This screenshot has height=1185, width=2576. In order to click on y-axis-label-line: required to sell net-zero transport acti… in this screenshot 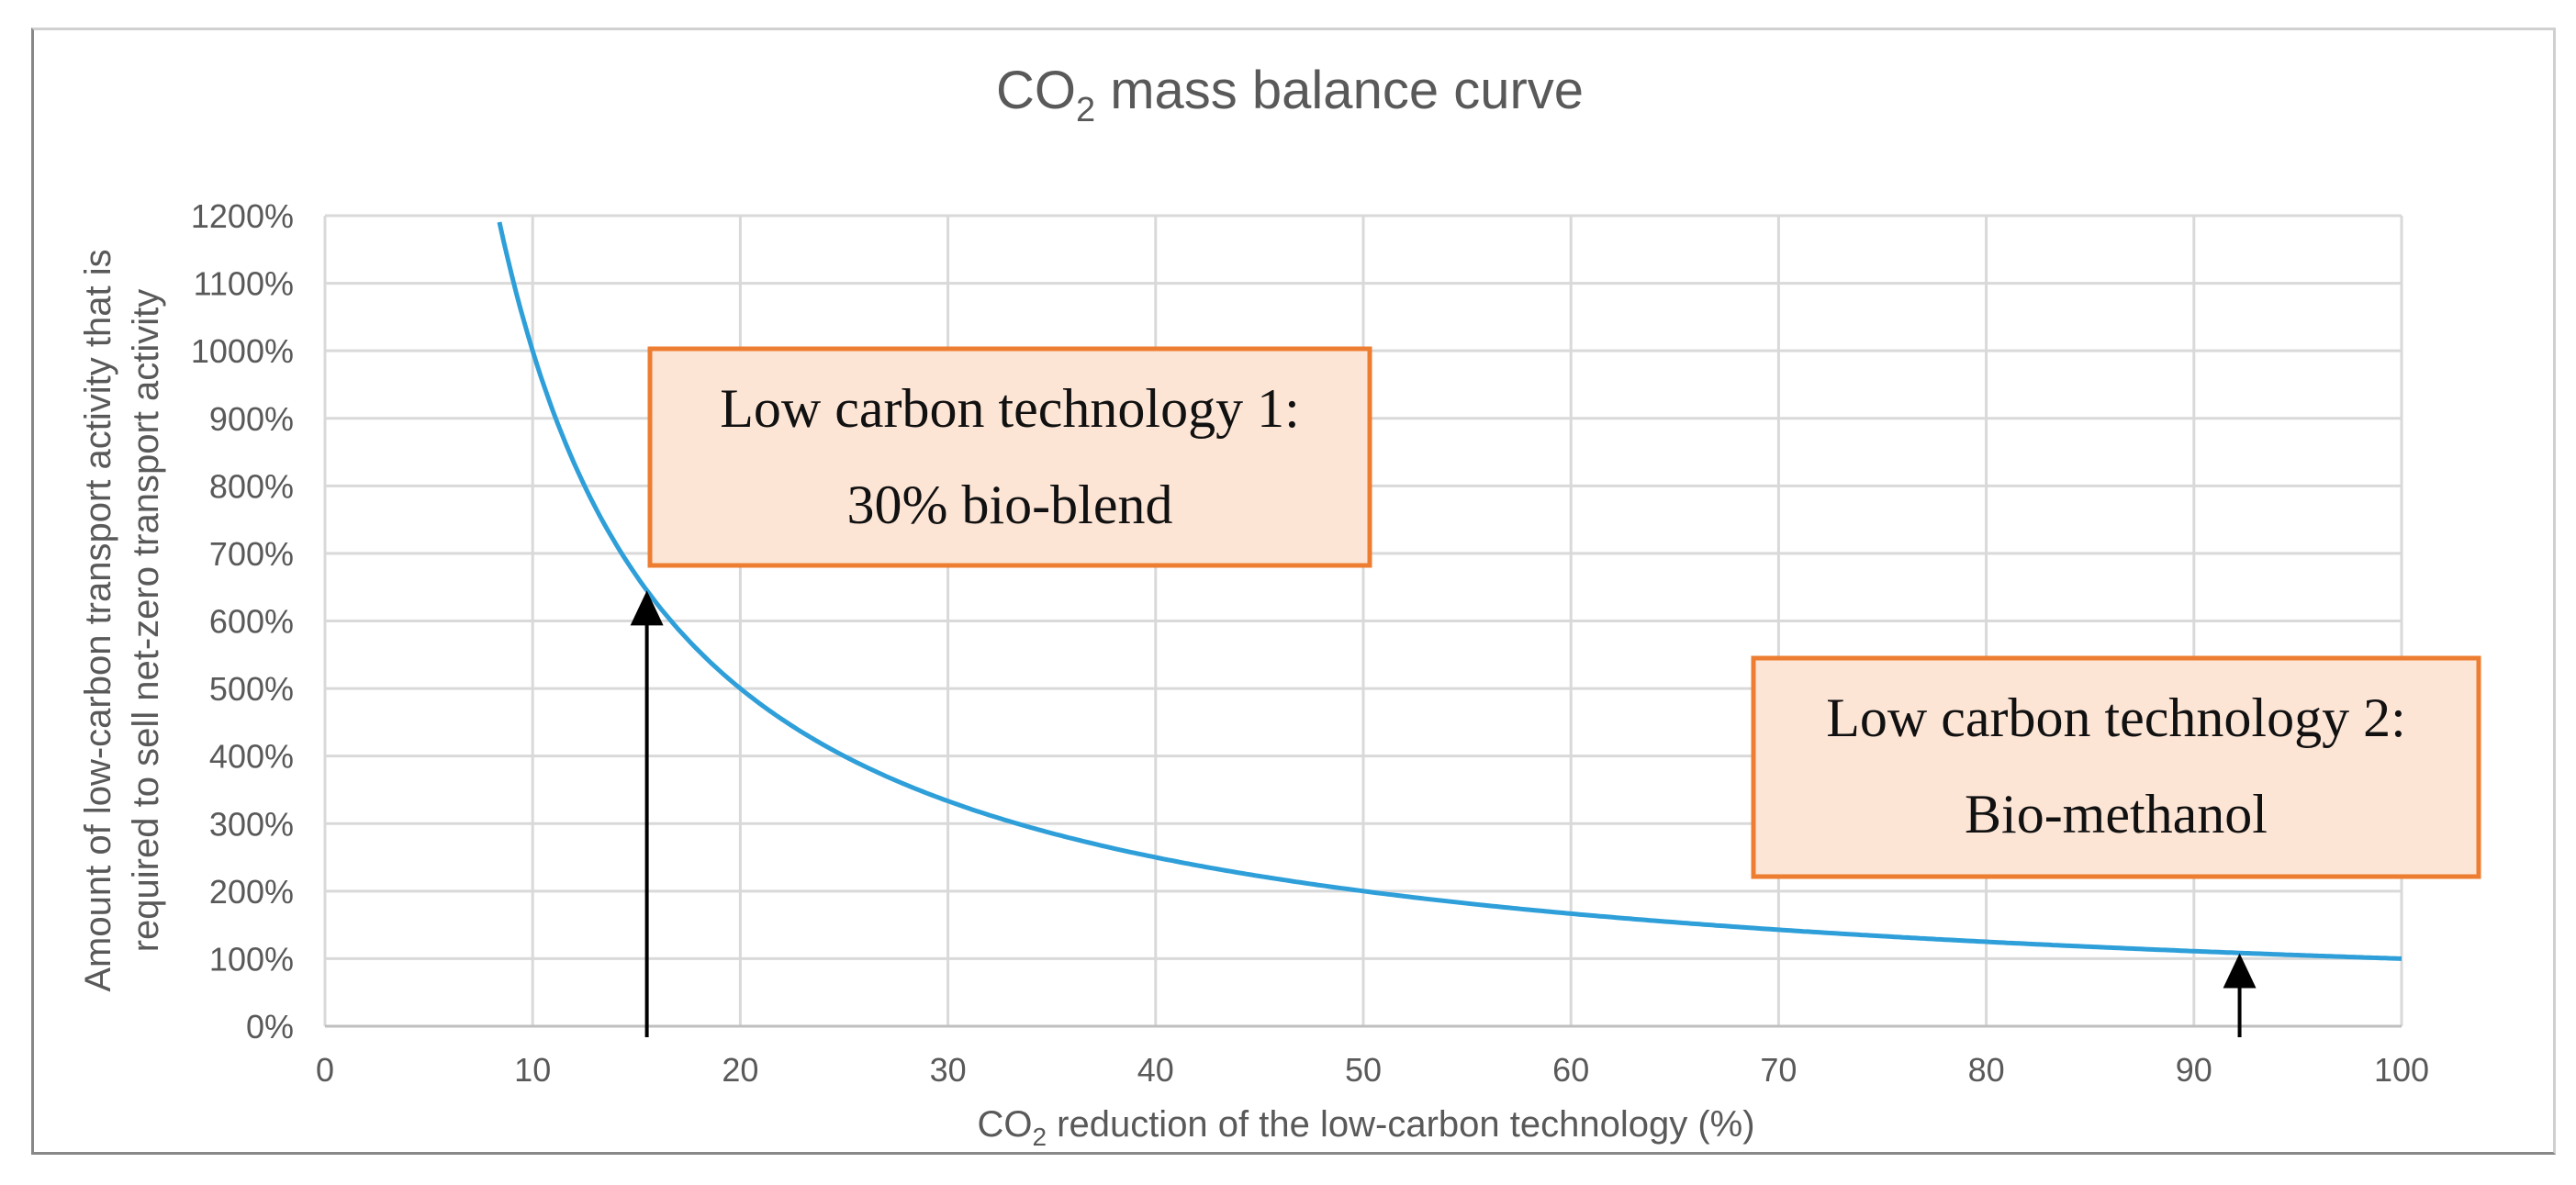, I will do `click(146, 621)`.